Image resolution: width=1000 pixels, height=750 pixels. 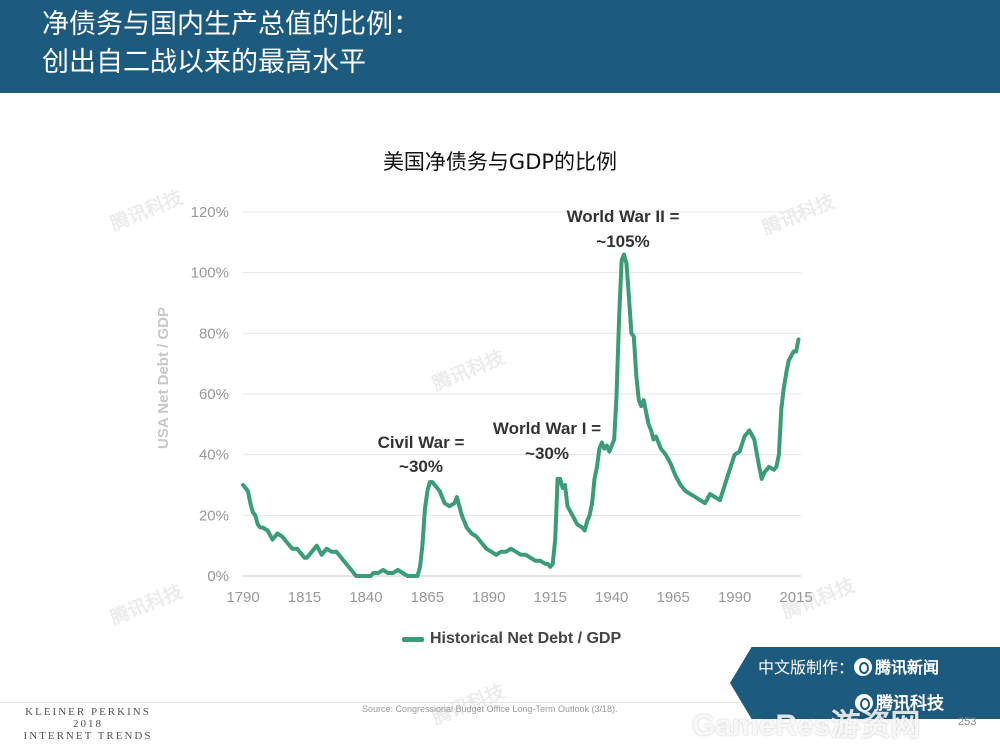 I want to click on legend-label: Historical Net Debt / GDP, so click(x=526, y=638).